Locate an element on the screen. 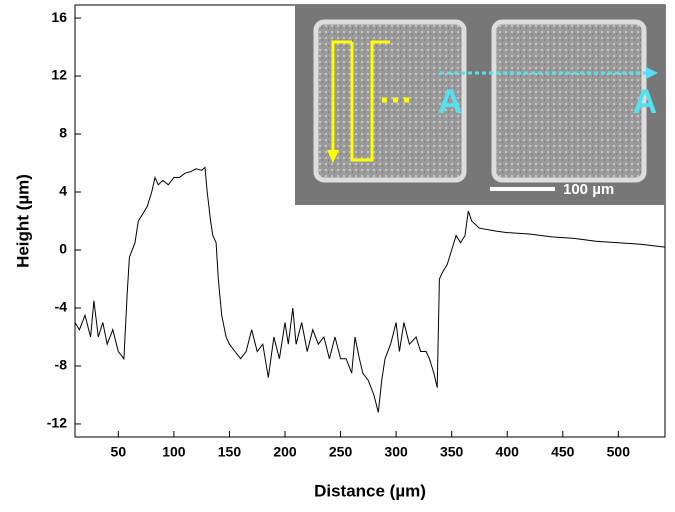  pad is located at coordinates (569, 101).